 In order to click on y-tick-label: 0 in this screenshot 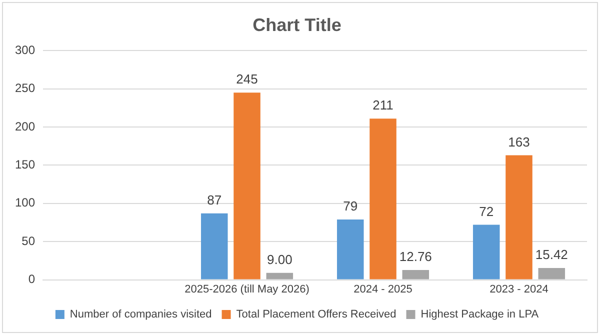, I will do `click(32, 279)`.